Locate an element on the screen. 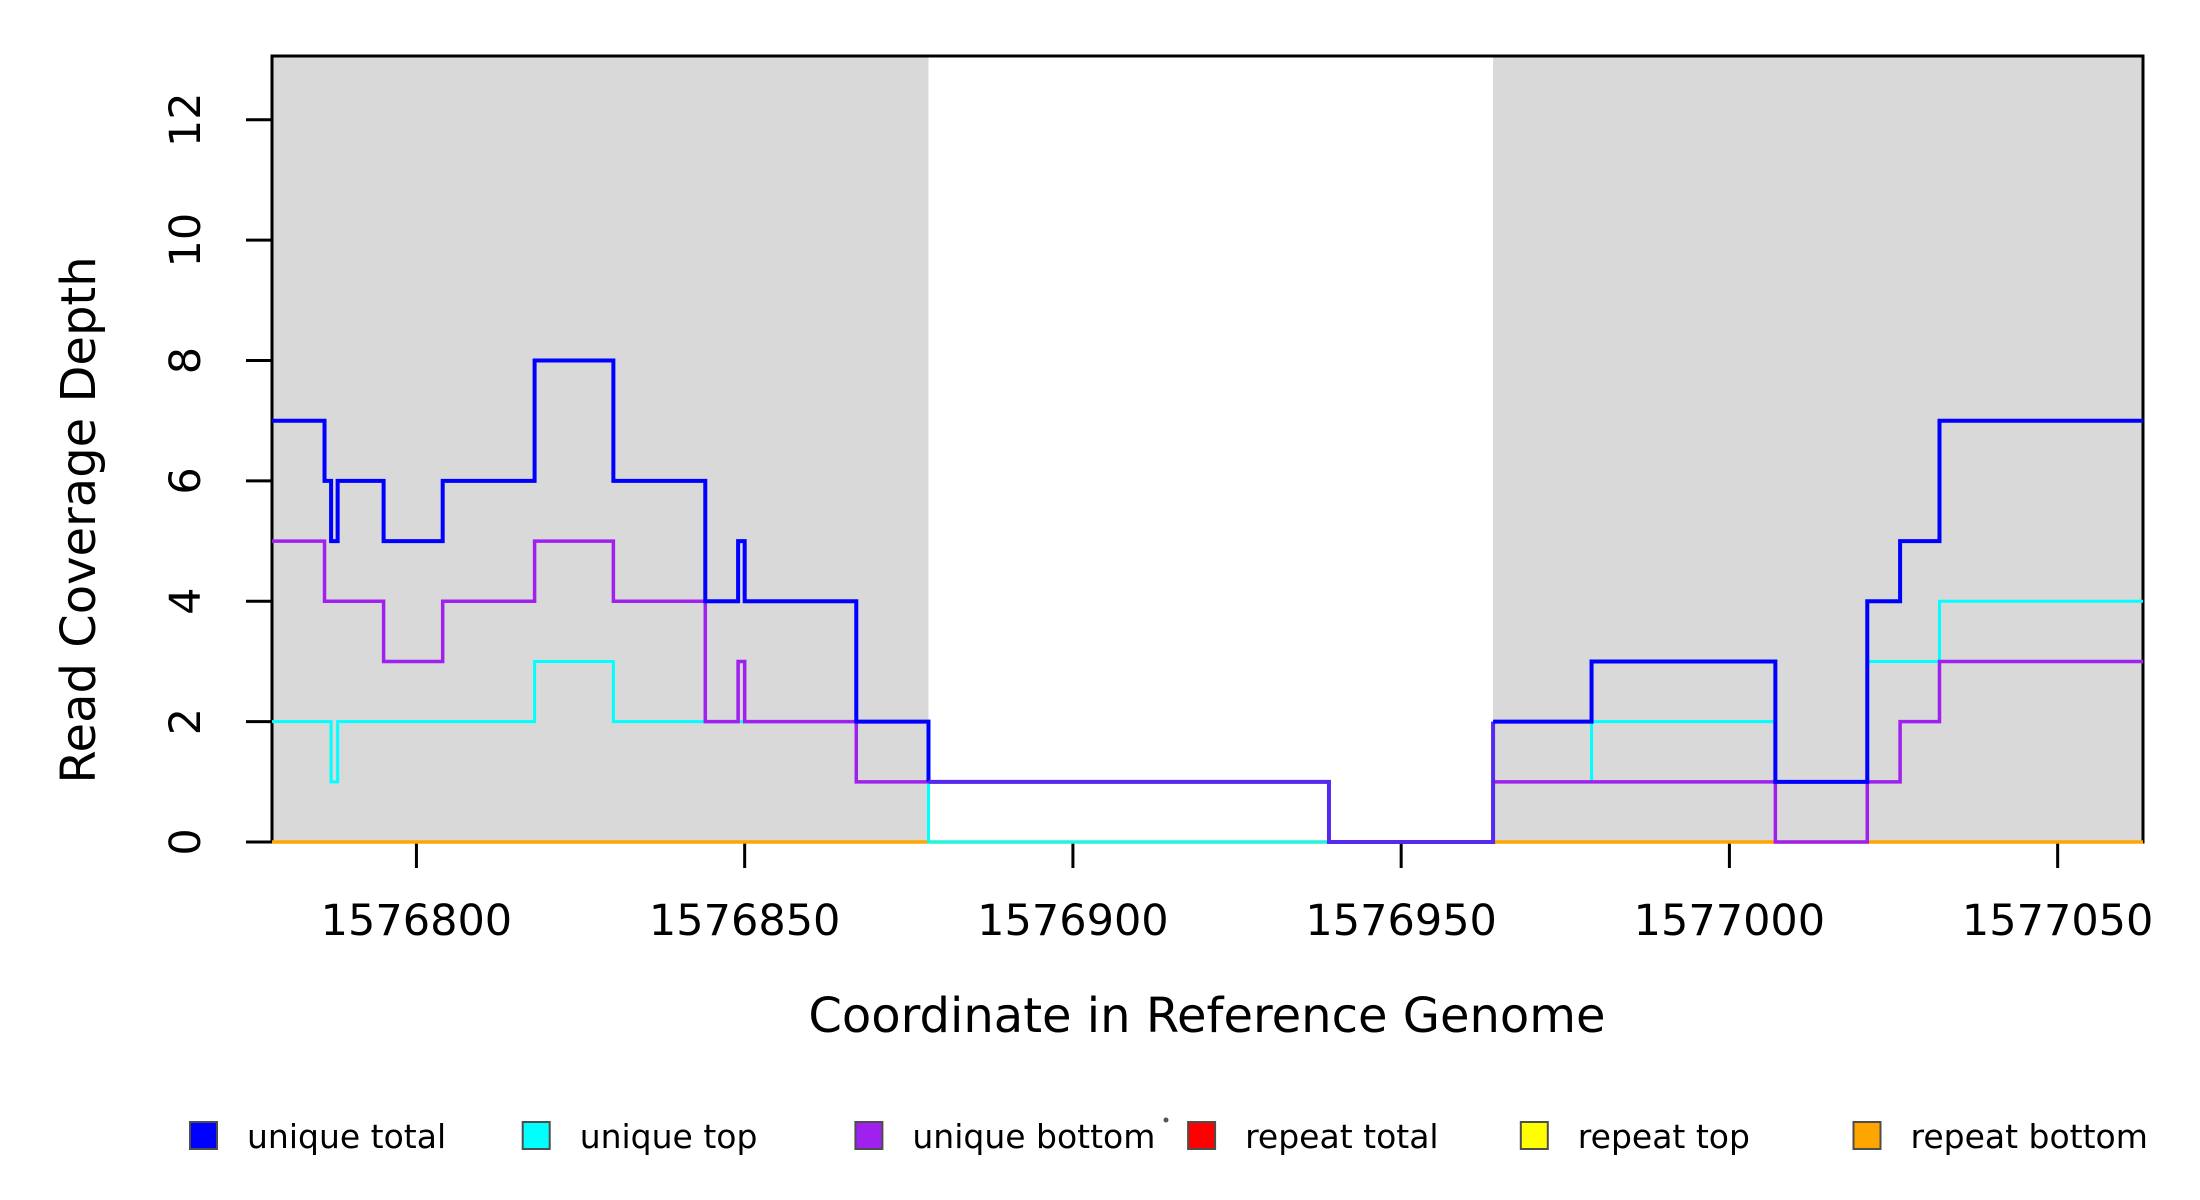 The height and width of the screenshot is (1200, 2200). legend-item-label: unique top is located at coordinates (669, 1136).